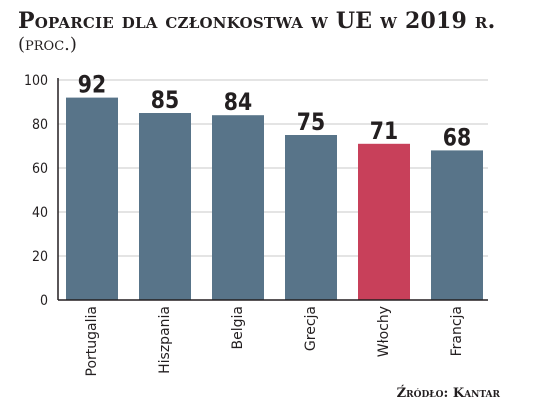 This screenshot has width=536, height=413. Describe the element at coordinates (44, 301) in the screenshot. I see `y-tick-label: 0` at that location.